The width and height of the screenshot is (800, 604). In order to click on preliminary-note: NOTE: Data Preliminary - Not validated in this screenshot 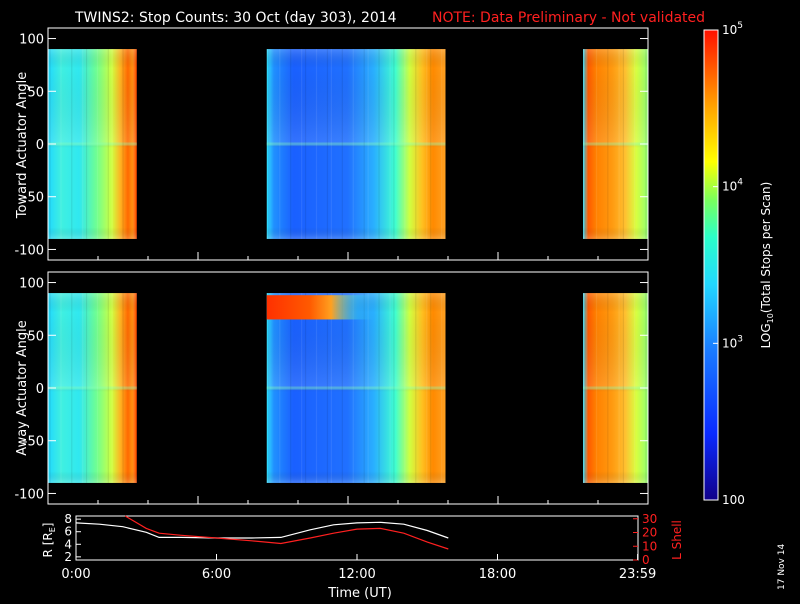, I will do `click(568, 18)`.